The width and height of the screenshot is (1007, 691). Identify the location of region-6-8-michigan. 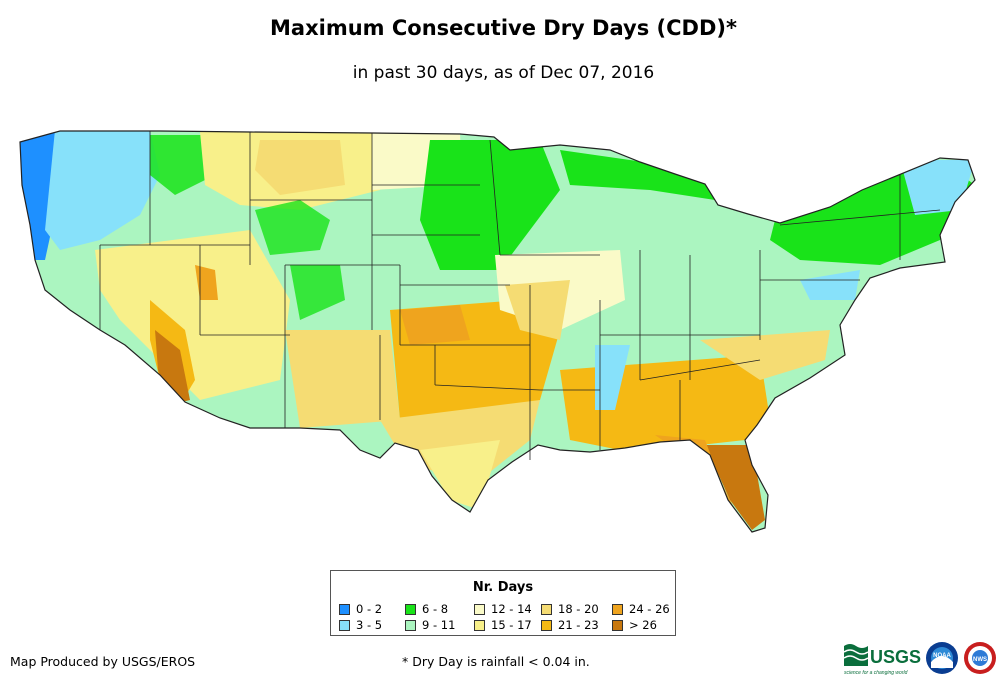
(637, 175).